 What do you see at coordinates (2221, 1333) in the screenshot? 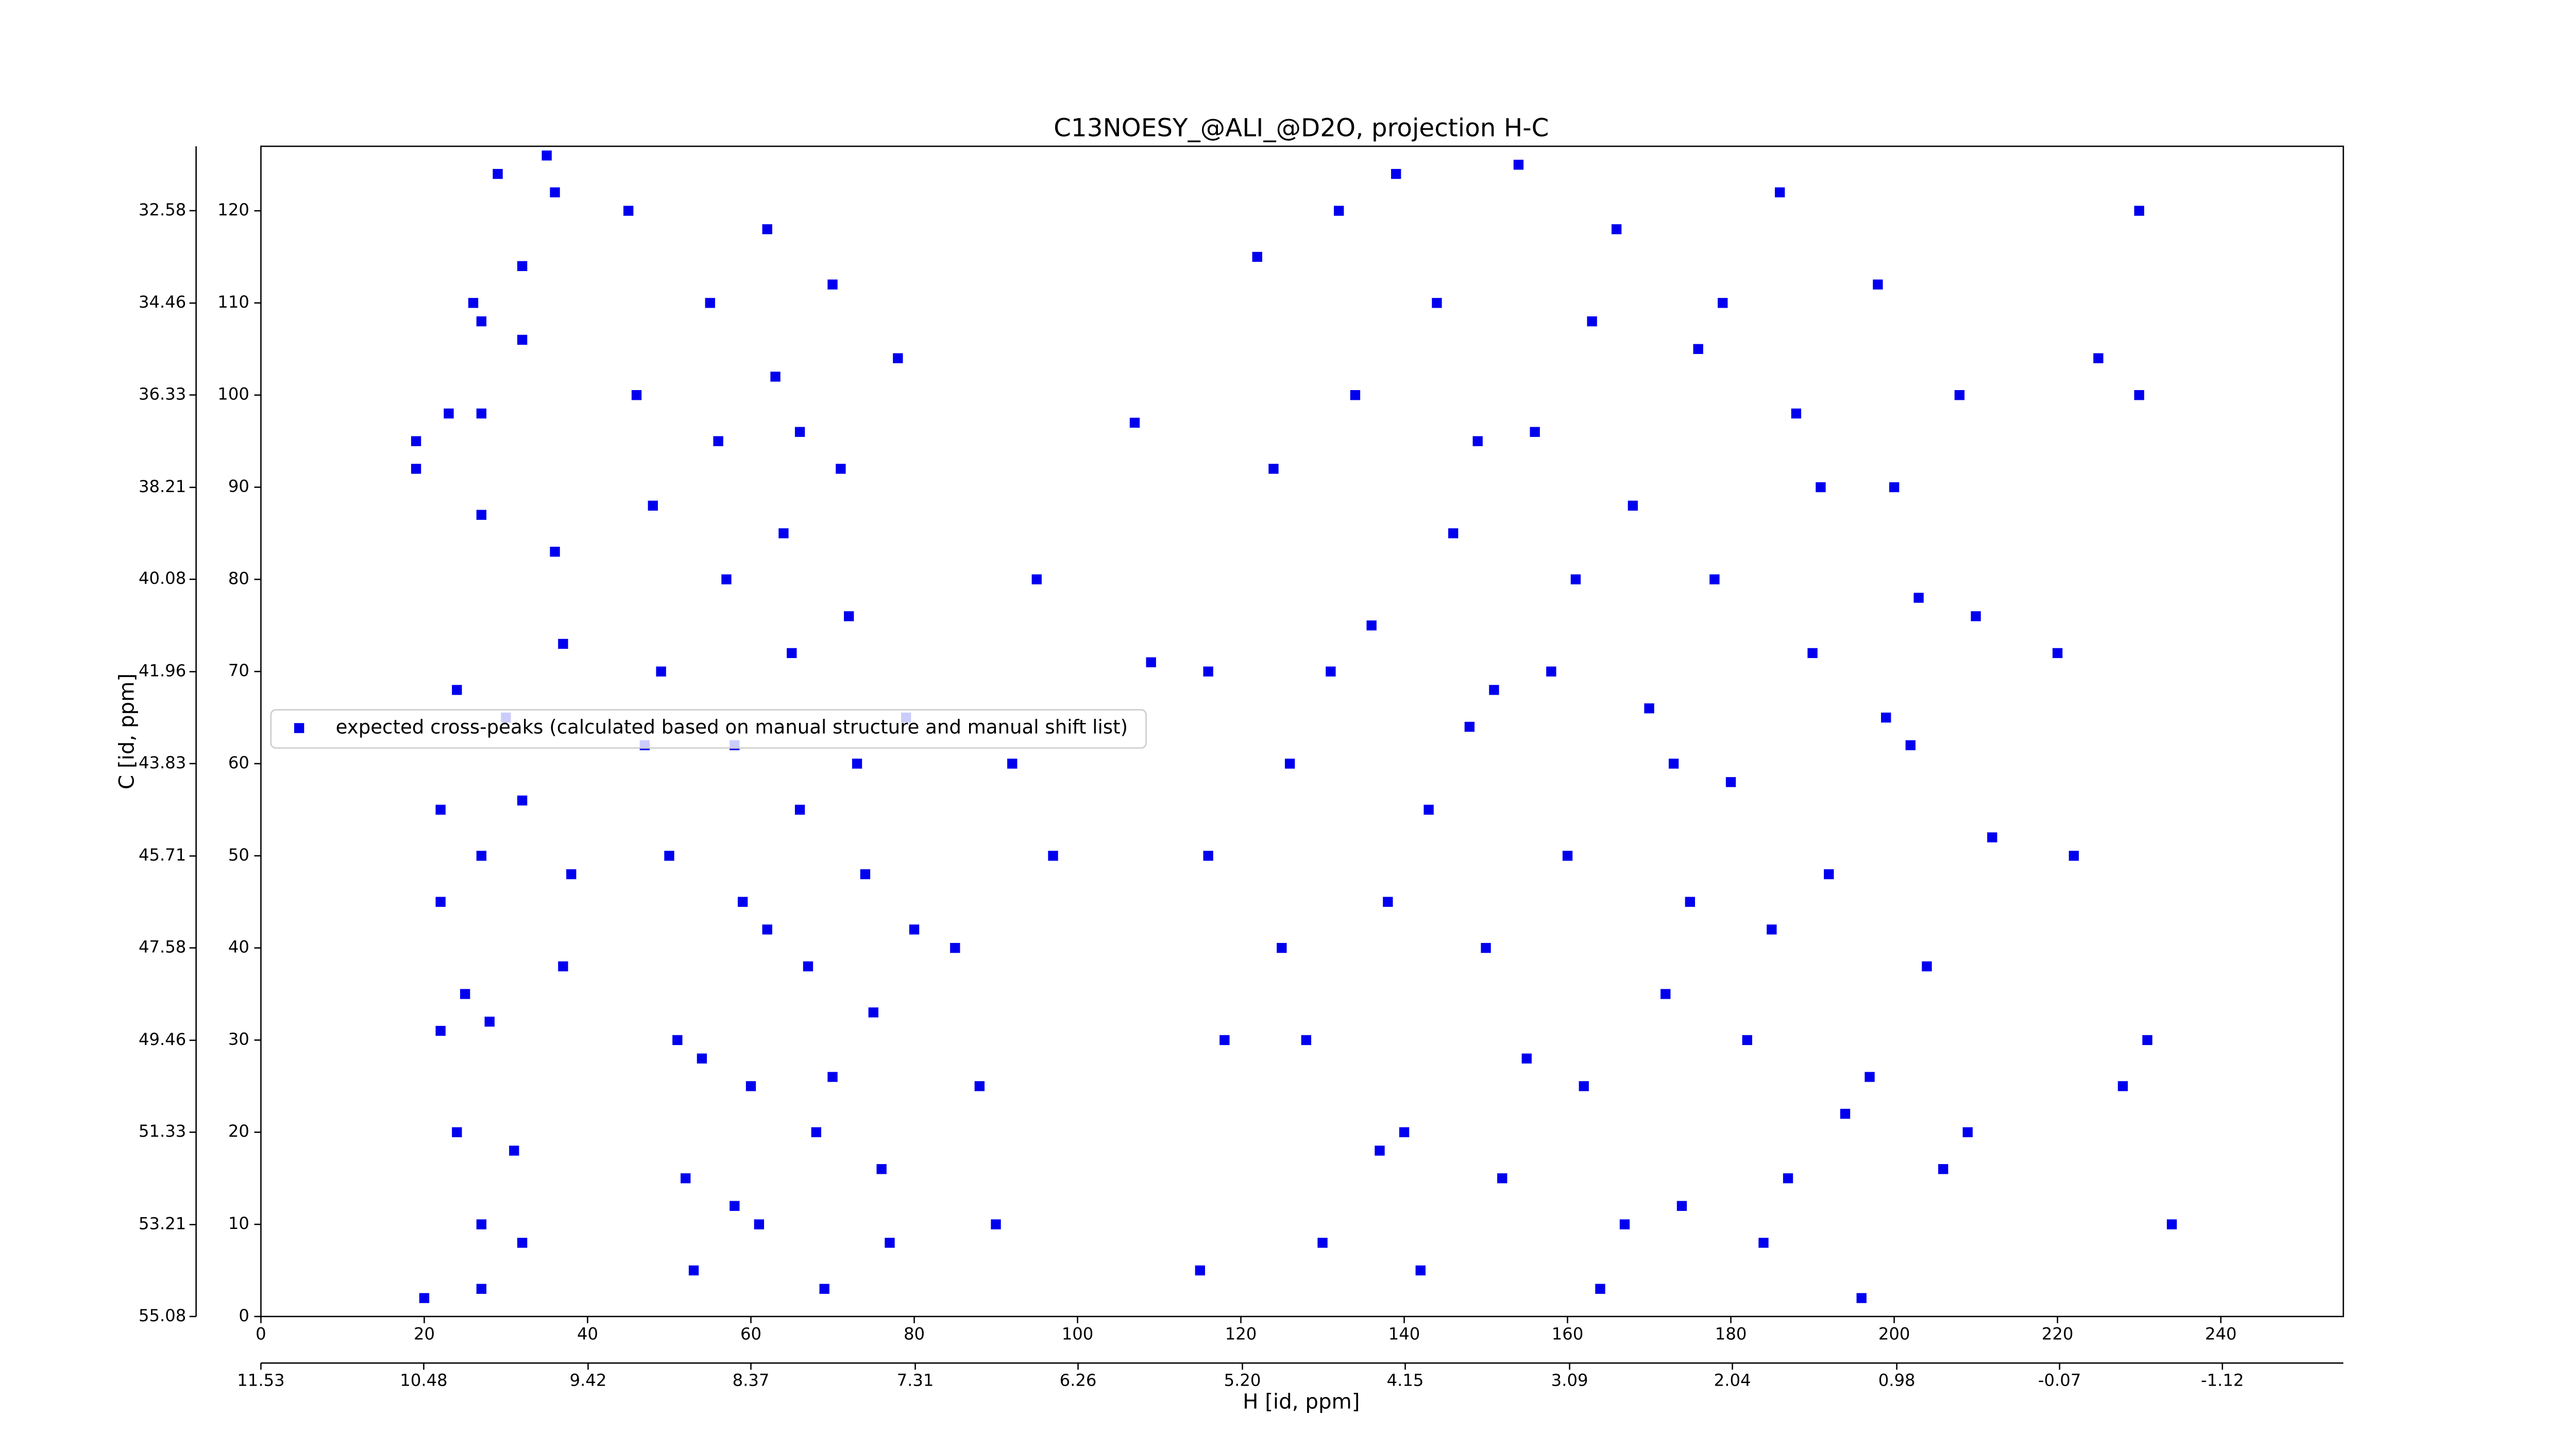
I see `x-tick-label: 240` at bounding box center [2221, 1333].